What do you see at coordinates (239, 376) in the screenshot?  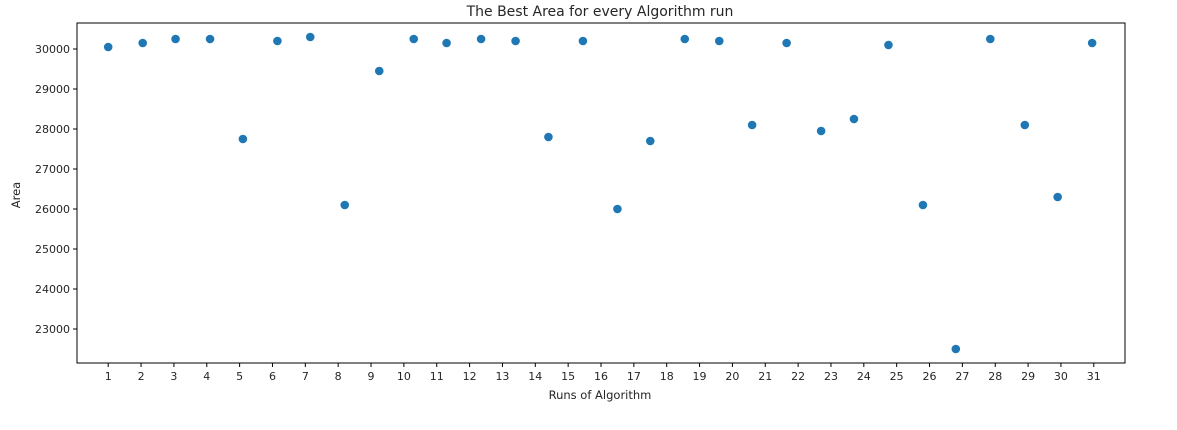 I see `x-tick-label: 5` at bounding box center [239, 376].